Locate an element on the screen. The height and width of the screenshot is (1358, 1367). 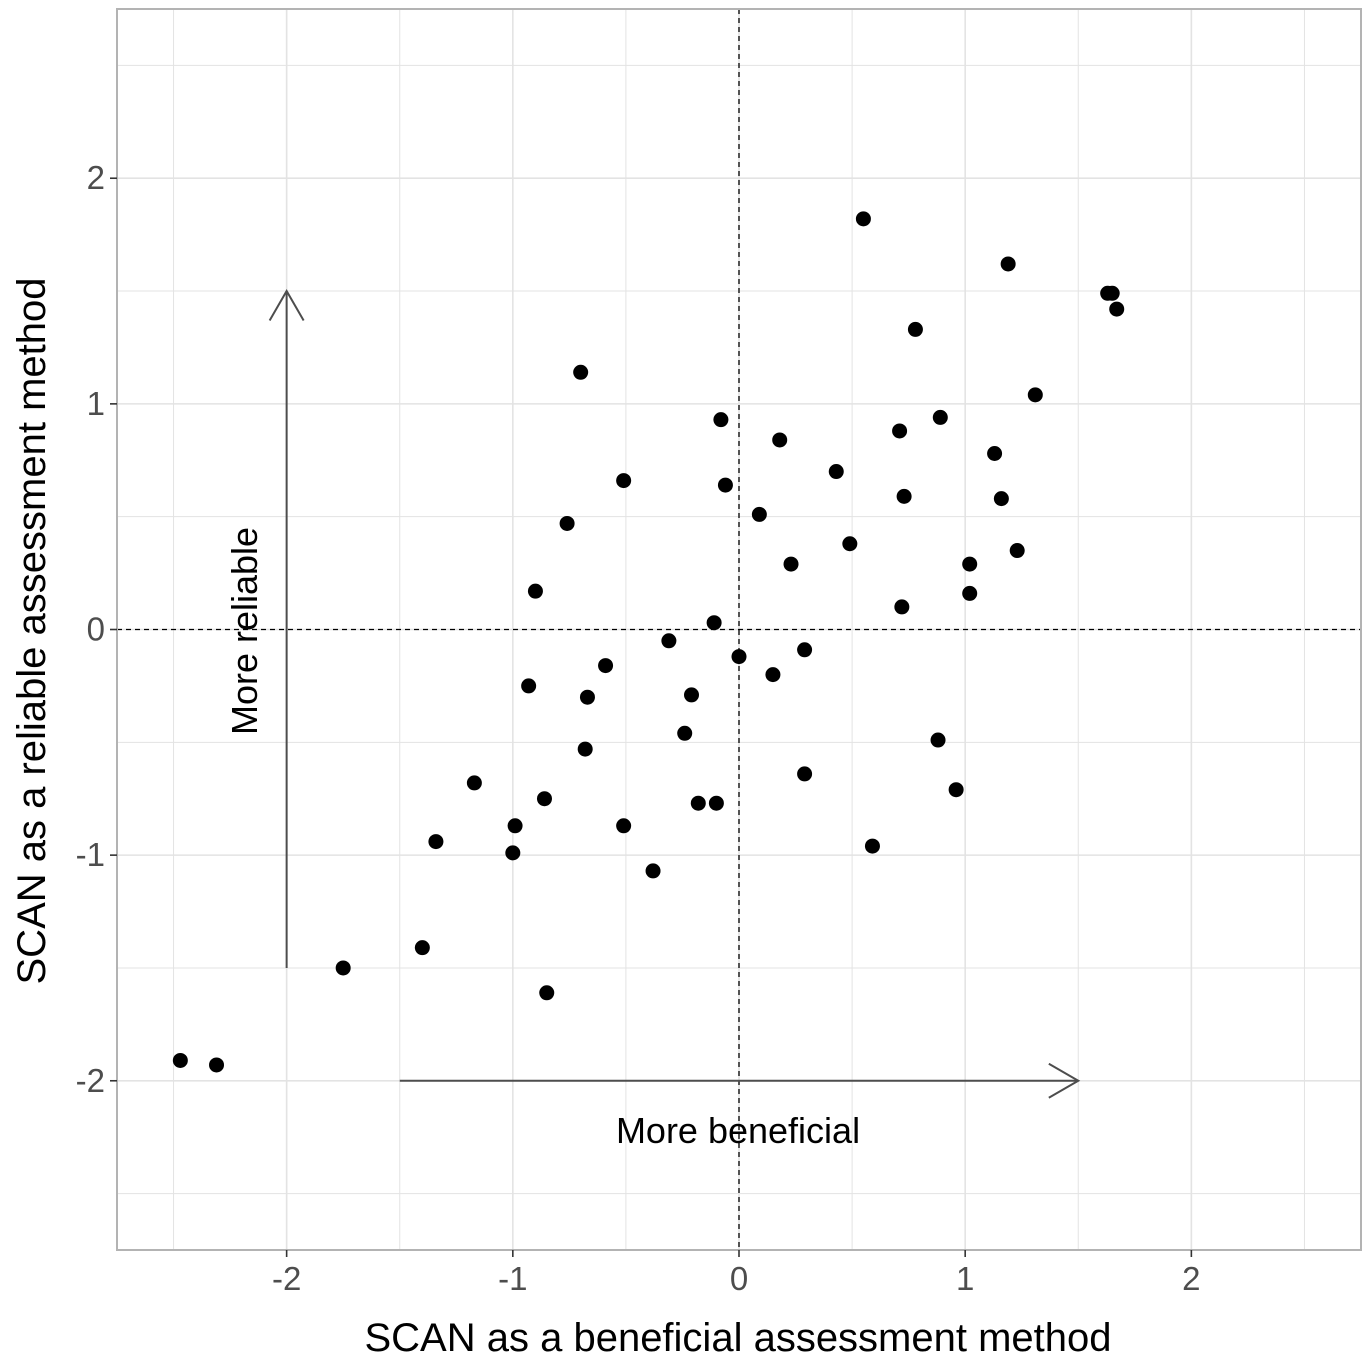
y-tick-label: 1 is located at coordinates (96, 403).